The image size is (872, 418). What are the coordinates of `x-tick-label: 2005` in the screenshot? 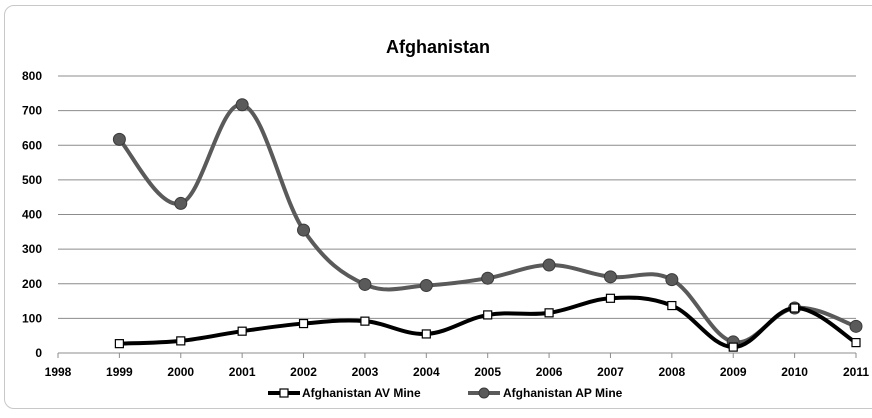 It's located at (487, 372).